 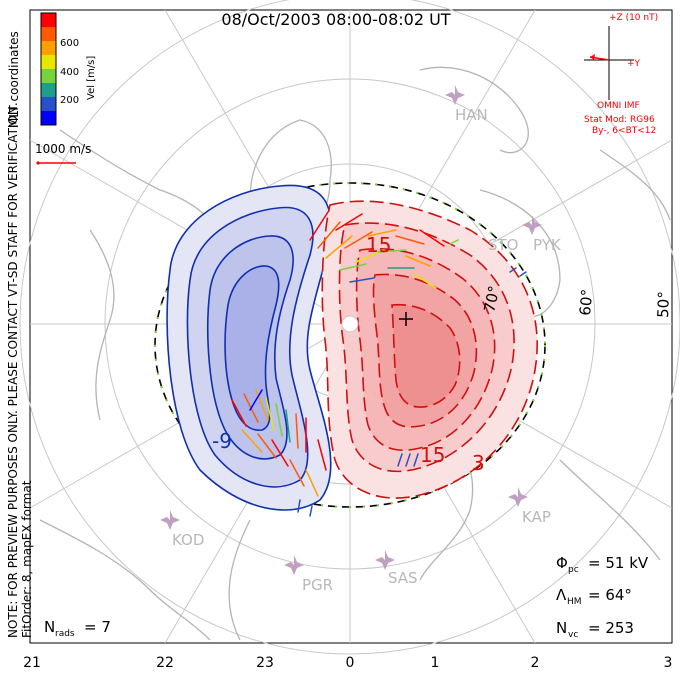 I want to click on mlt-tick-21: 21, so click(x=32, y=663).